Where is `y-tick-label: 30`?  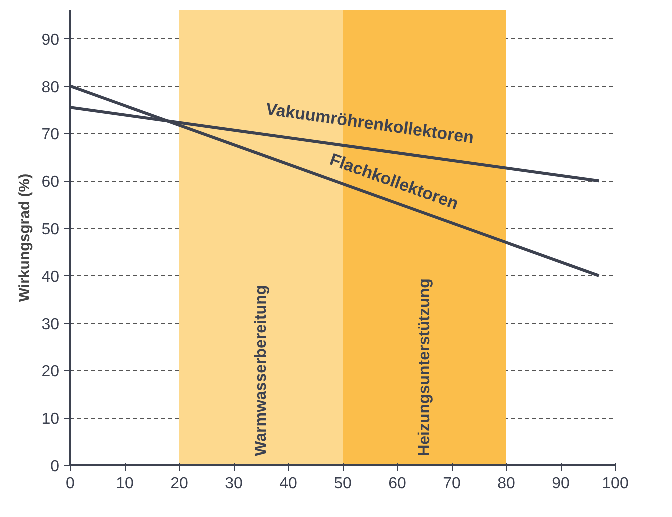 y-tick-label: 30 is located at coordinates (51, 325).